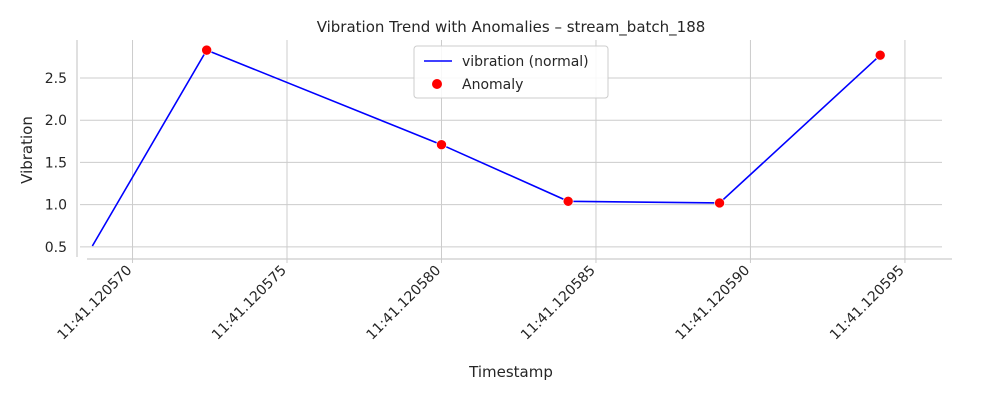  Describe the element at coordinates (525, 62) in the screenshot. I see `legend-label-normal: vibration (normal)` at that location.